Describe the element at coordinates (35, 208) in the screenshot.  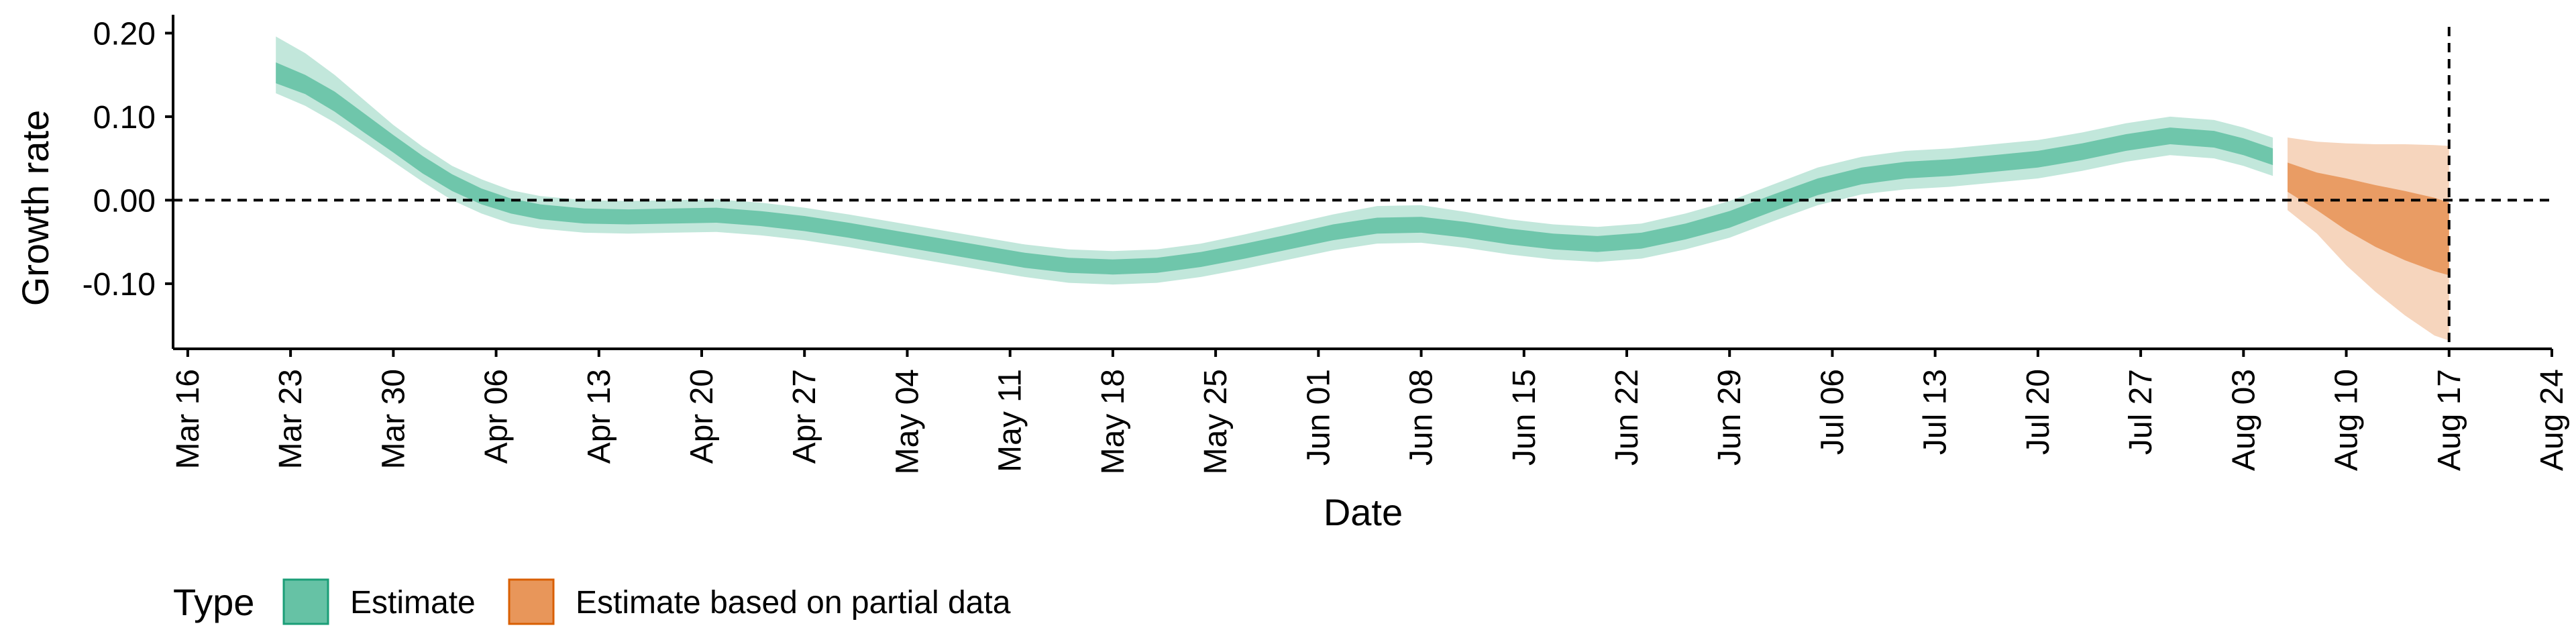
I see `y-axis-title: Growth rate` at that location.